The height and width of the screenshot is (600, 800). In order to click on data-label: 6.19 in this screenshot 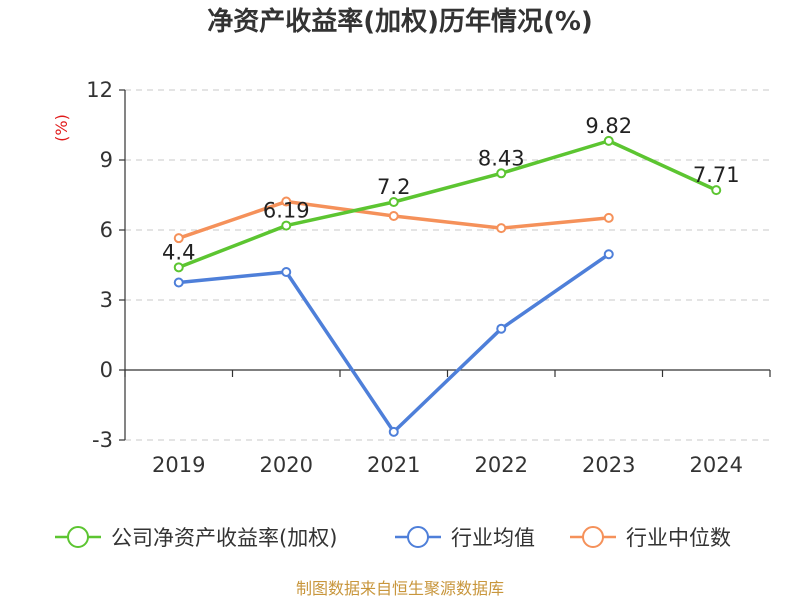, I will do `click(286, 211)`.